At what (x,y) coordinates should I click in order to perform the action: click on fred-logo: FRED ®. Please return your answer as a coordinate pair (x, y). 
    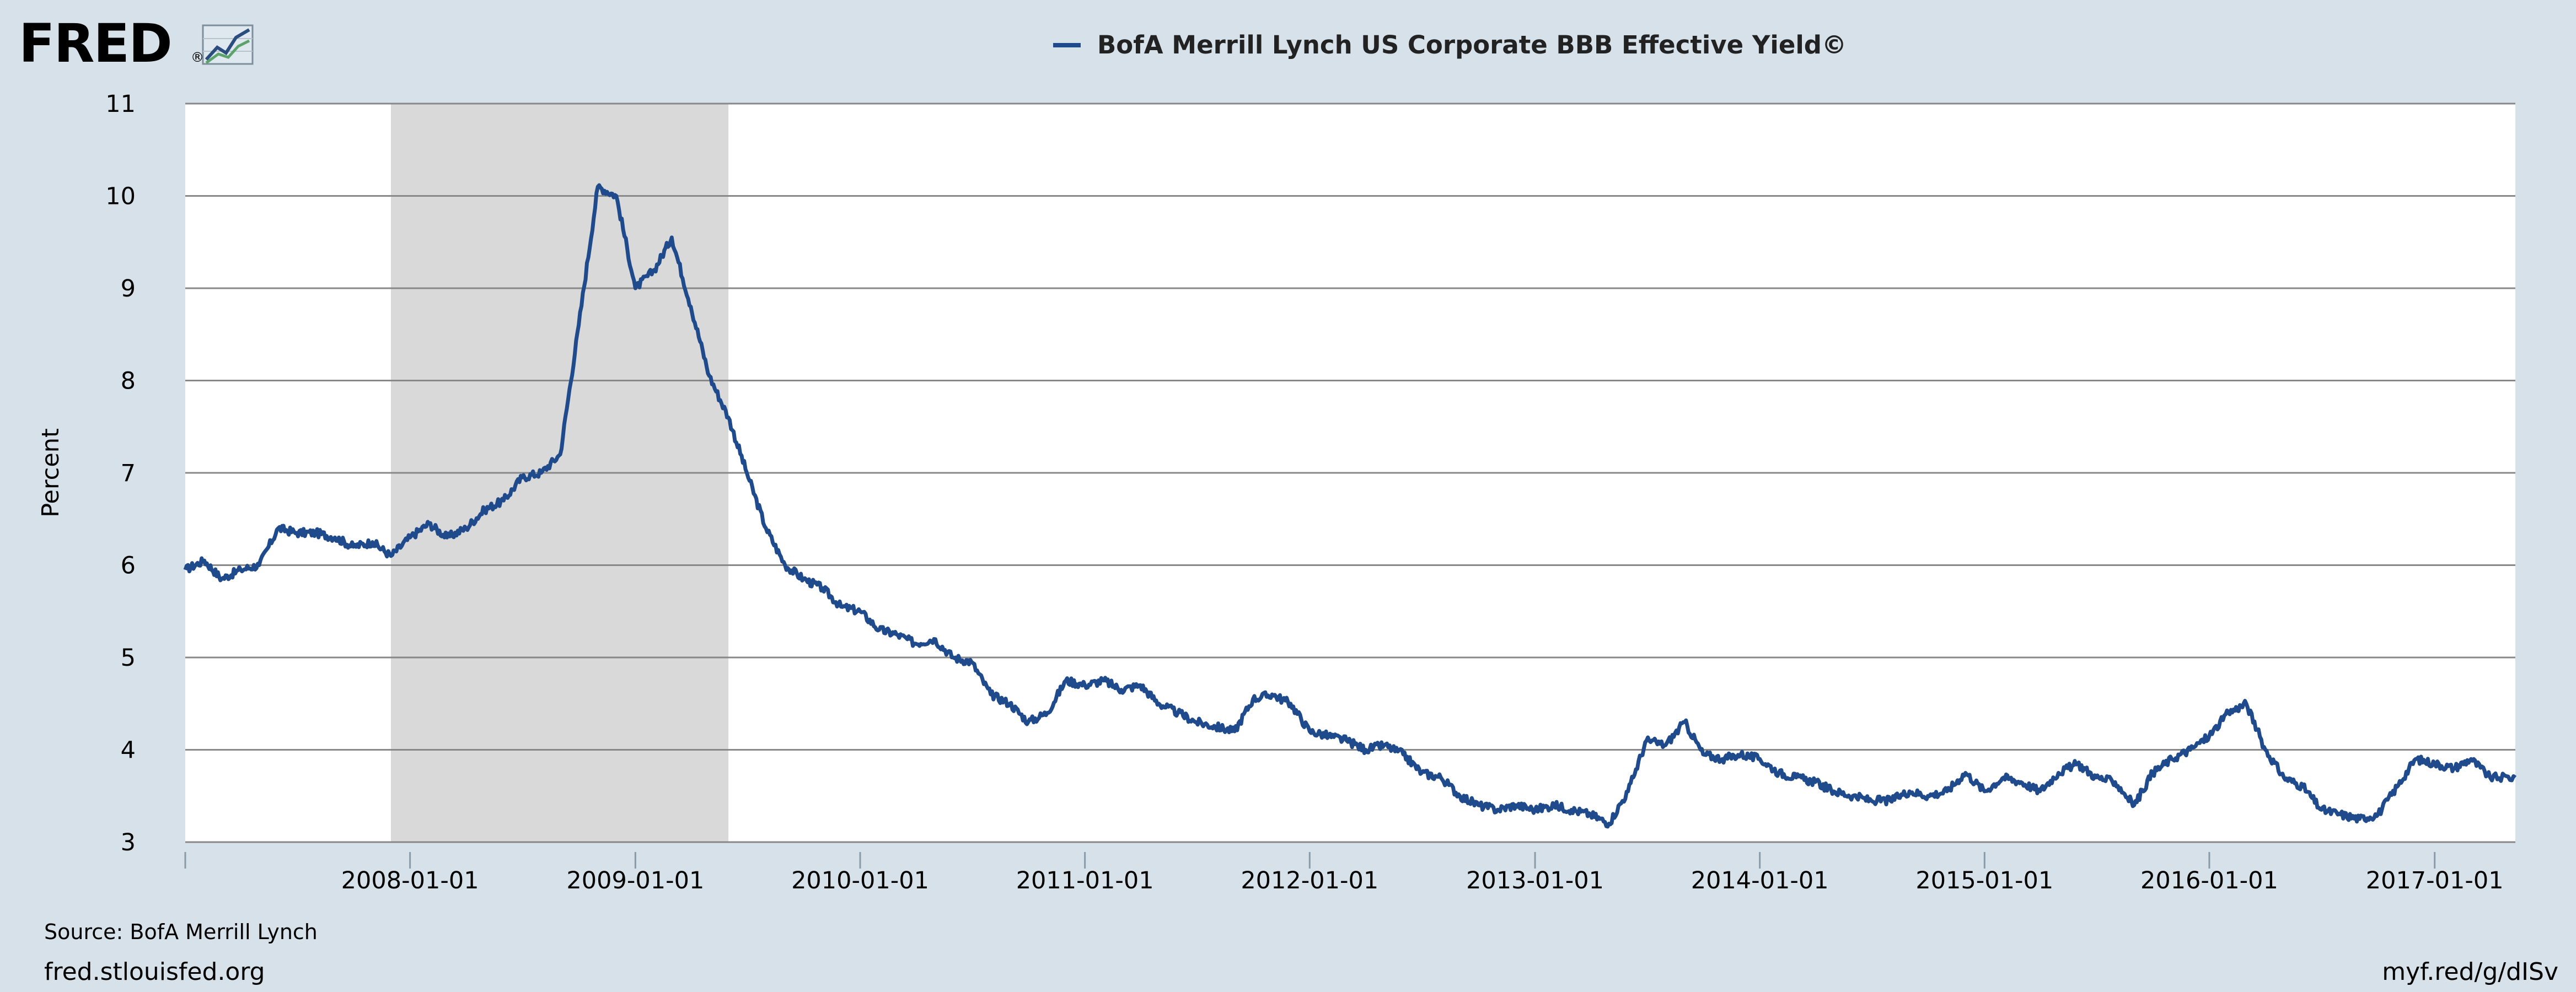
    Looking at the image, I should click on (136, 43).